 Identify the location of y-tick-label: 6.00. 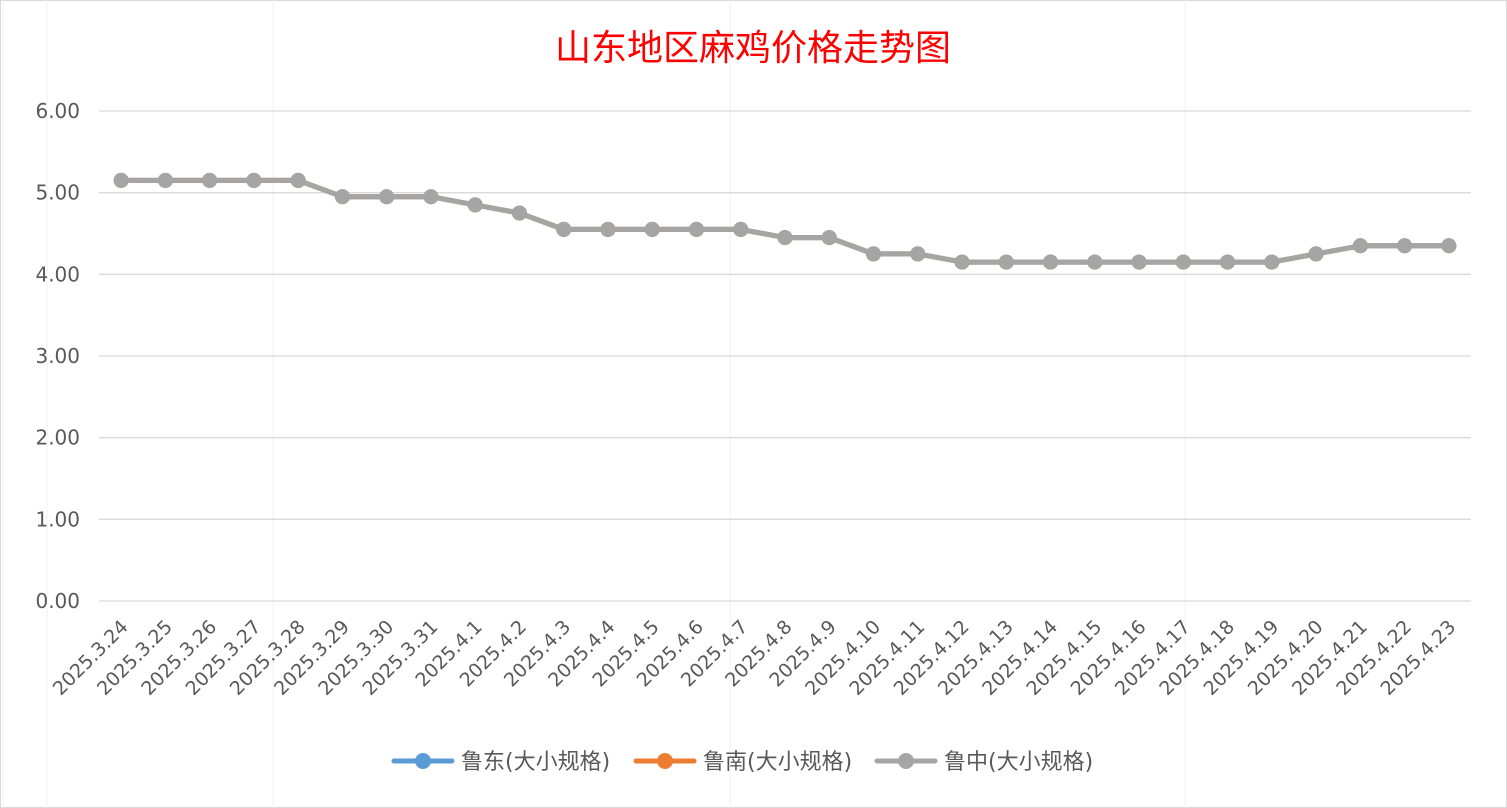
(57, 111).